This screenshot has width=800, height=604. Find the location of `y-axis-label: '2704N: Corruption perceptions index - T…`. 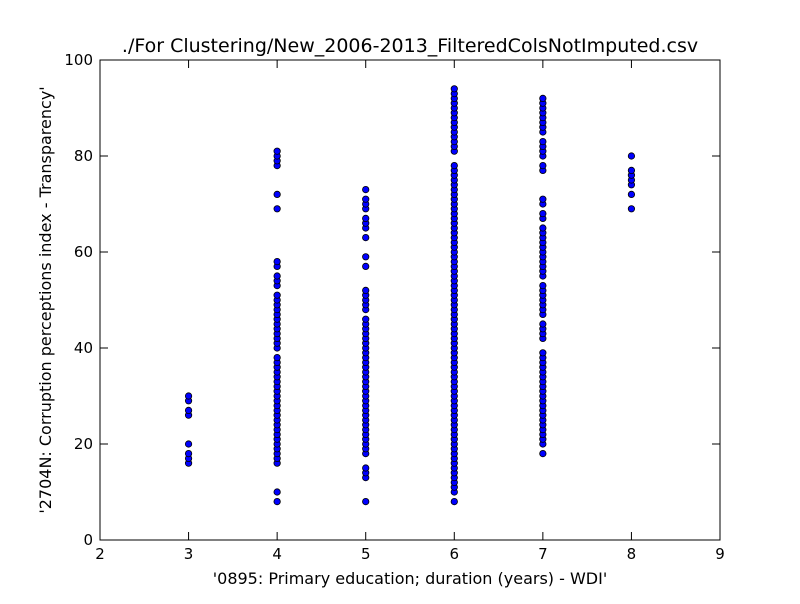

y-axis-label: '2704N: Corruption perceptions index - T… is located at coordinates (45, 299).